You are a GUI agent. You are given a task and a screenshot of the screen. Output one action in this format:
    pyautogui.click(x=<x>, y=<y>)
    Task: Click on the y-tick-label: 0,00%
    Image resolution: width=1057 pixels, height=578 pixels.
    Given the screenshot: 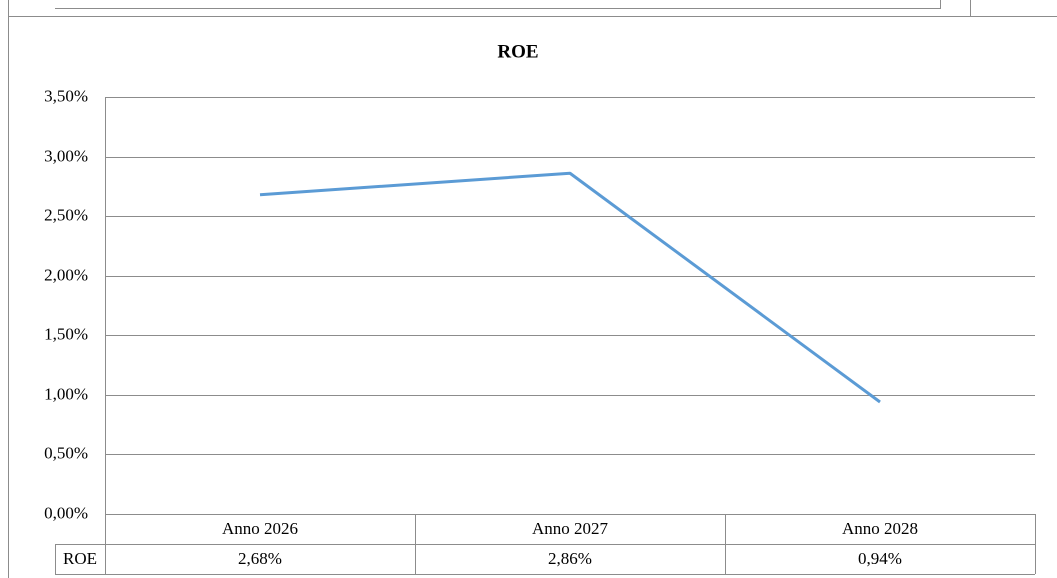 What is the action you would take?
    pyautogui.click(x=66, y=512)
    